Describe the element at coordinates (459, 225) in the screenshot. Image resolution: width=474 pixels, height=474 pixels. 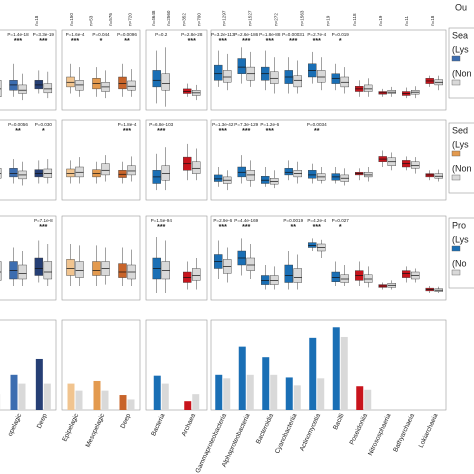
I see `legend-group-title: Pro` at that location.